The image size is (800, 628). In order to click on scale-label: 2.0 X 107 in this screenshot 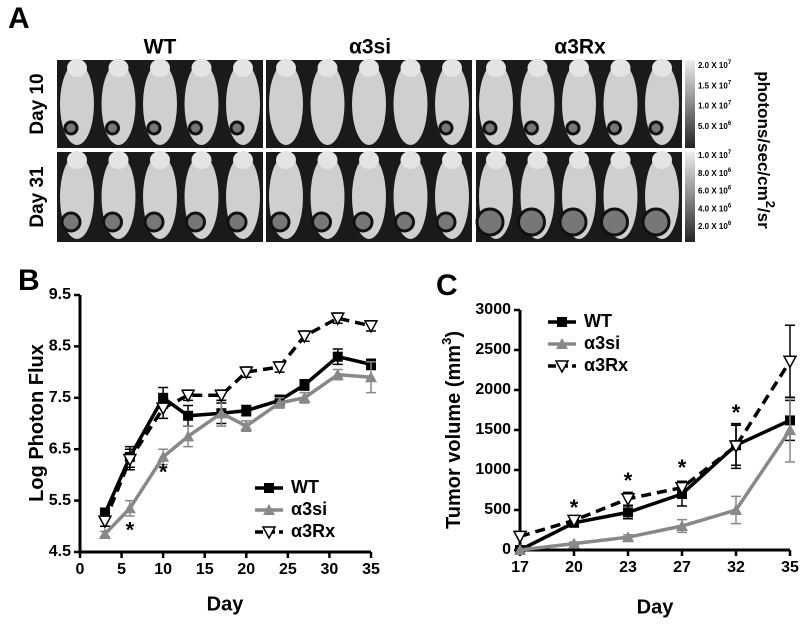, I will do `click(715, 65)`.